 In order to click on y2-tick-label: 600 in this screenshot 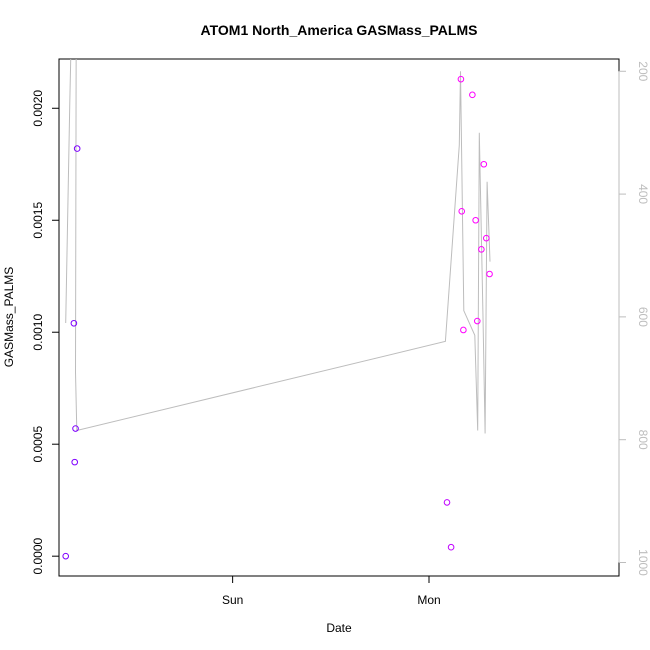, I will do `click(643, 317)`.